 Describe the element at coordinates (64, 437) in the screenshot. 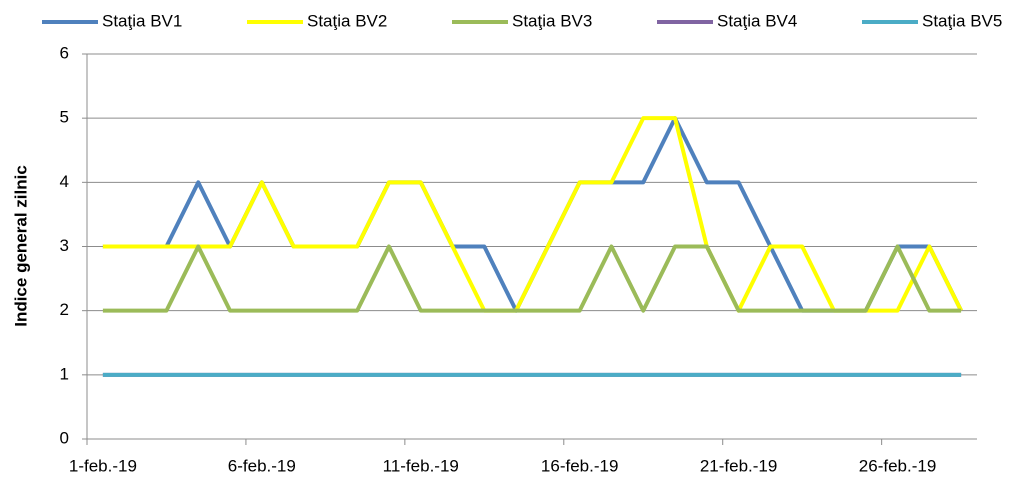

I see `y-tick-label: 0` at that location.